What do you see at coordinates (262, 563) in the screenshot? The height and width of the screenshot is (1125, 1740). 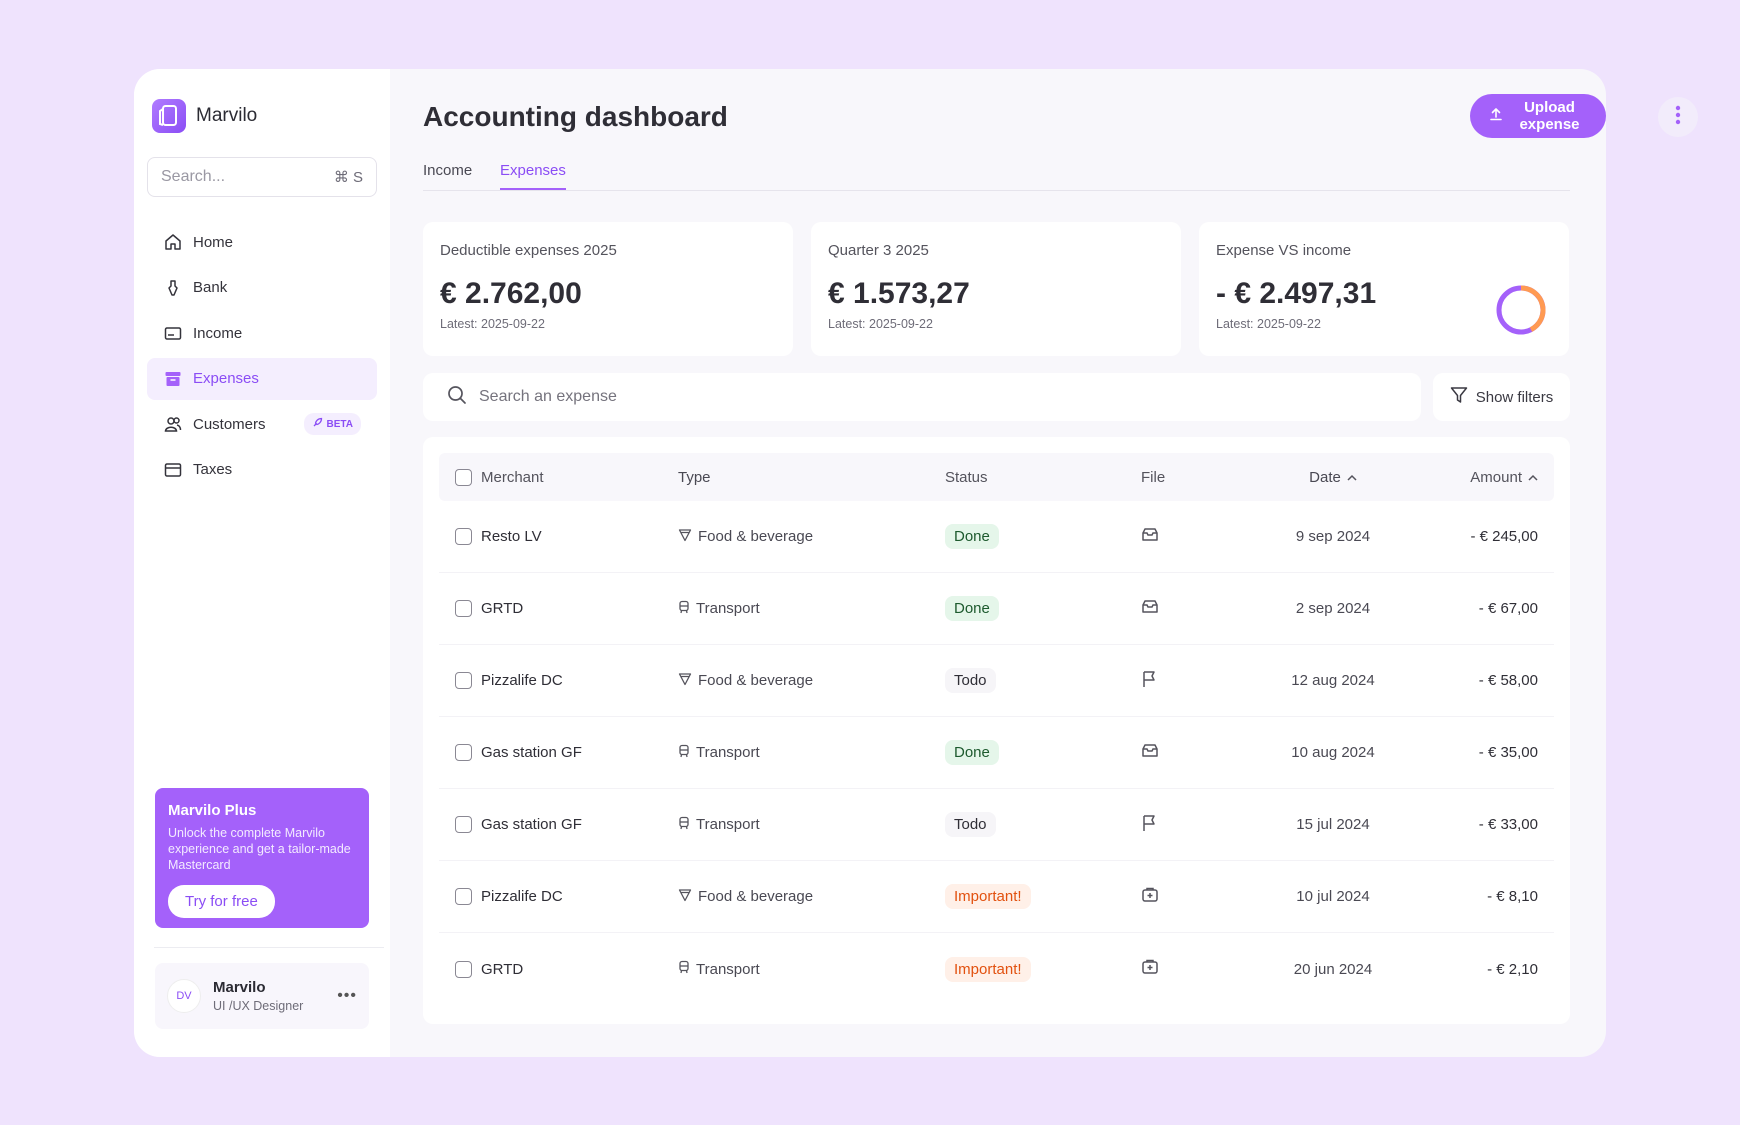 I see `sidebar: Marvilo ⌘ S Home Bank Income Expenses` at bounding box center [262, 563].